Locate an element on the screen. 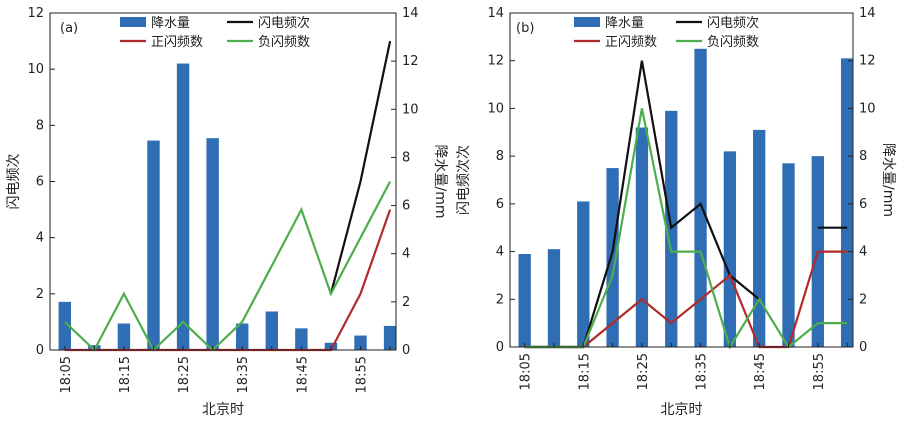 The image size is (898, 422). line-负闪频数 is located at coordinates (228, 266).